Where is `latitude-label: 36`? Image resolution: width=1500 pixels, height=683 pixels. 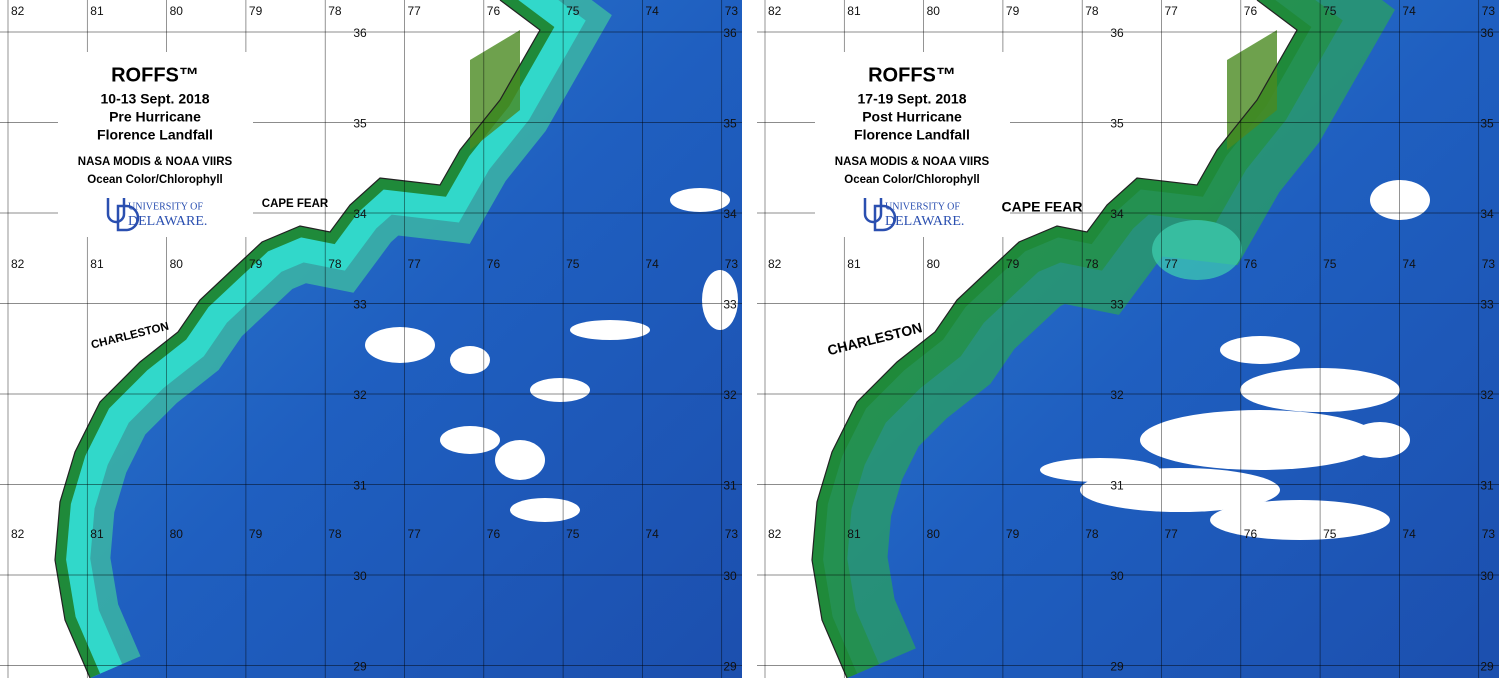 latitude-label: 36 is located at coordinates (360, 33).